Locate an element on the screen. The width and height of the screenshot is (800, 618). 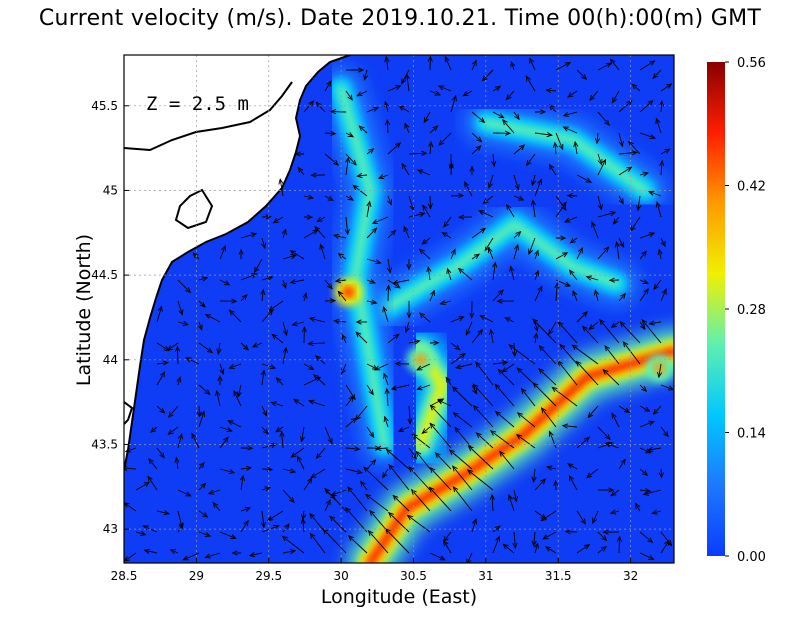
colorbar-tick-label: 0.14 is located at coordinates (751, 434).